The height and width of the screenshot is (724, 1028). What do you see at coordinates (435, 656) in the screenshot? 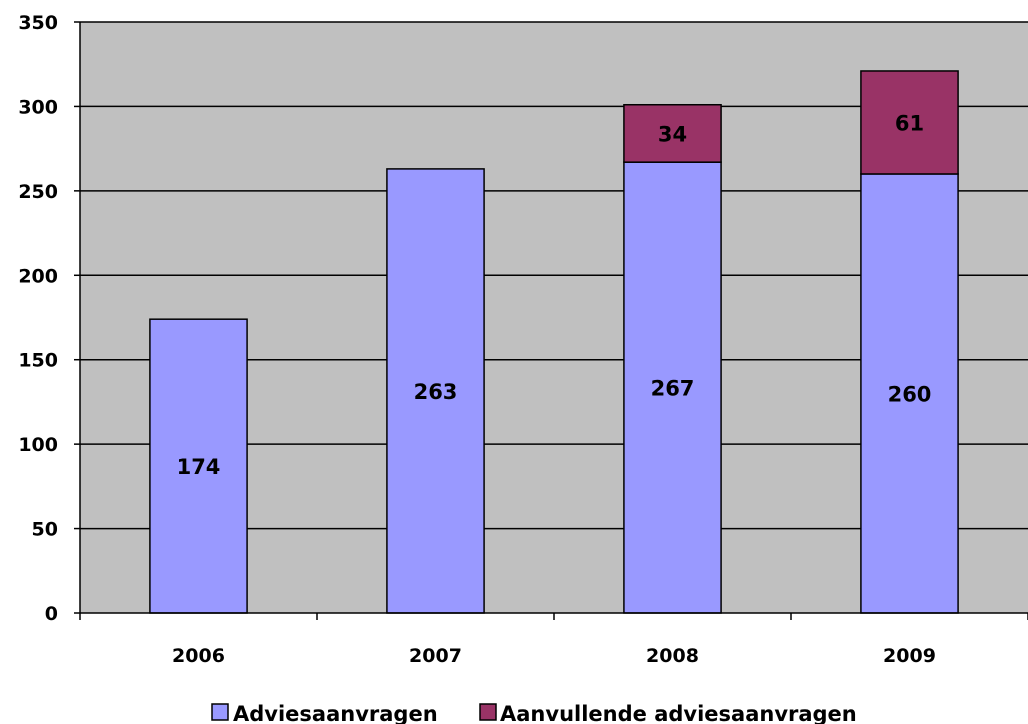
I see `x-tick-label: 2007` at bounding box center [435, 656].